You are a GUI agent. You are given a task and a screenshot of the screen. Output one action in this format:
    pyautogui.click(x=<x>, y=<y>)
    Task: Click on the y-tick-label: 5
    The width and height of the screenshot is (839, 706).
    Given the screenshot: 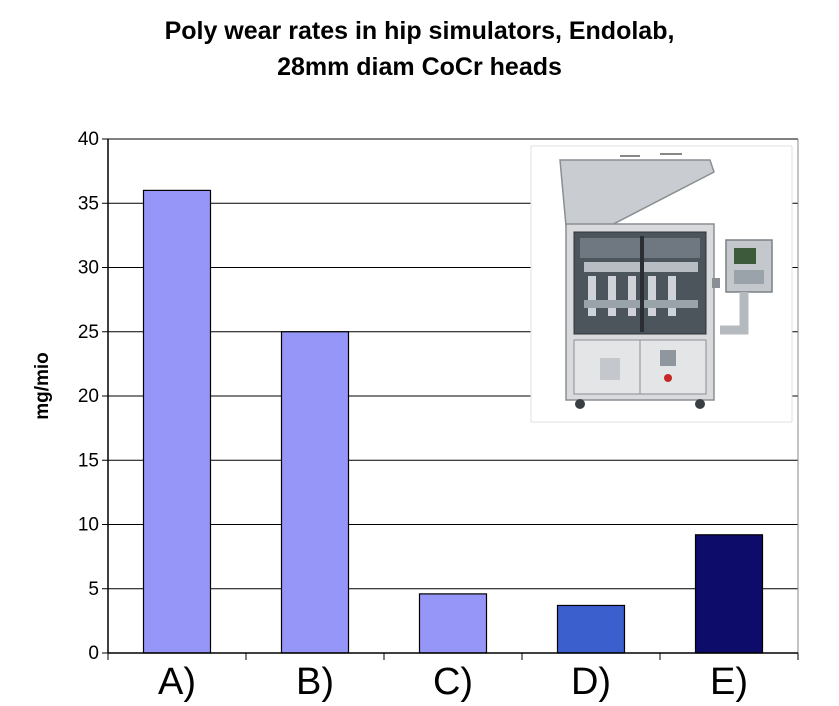 What is the action you would take?
    pyautogui.click(x=93, y=589)
    